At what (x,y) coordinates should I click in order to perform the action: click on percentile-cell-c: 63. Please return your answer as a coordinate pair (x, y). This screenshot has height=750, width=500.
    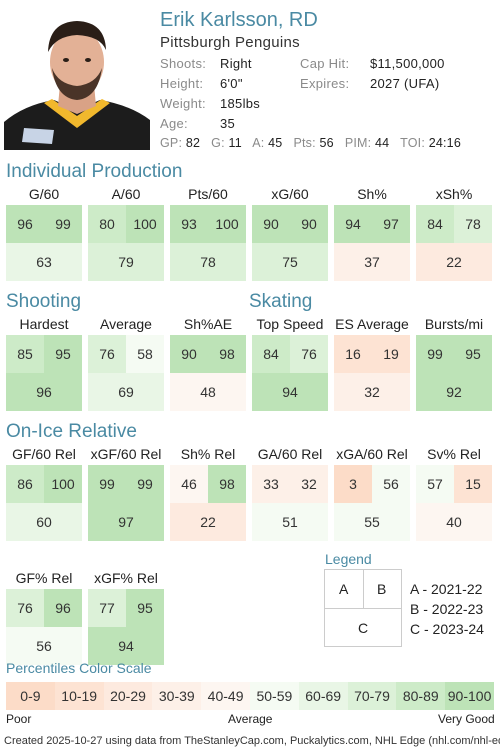
    Looking at the image, I should click on (44, 262).